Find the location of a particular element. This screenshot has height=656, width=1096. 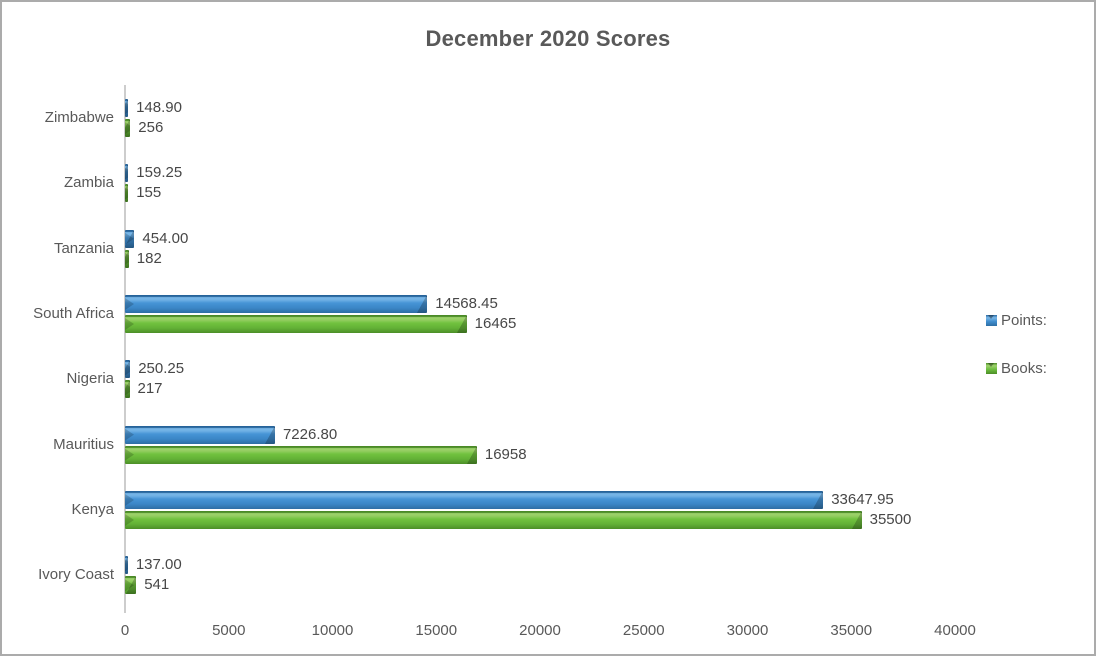

x-axis-tick-label: 15000 is located at coordinates (436, 630).